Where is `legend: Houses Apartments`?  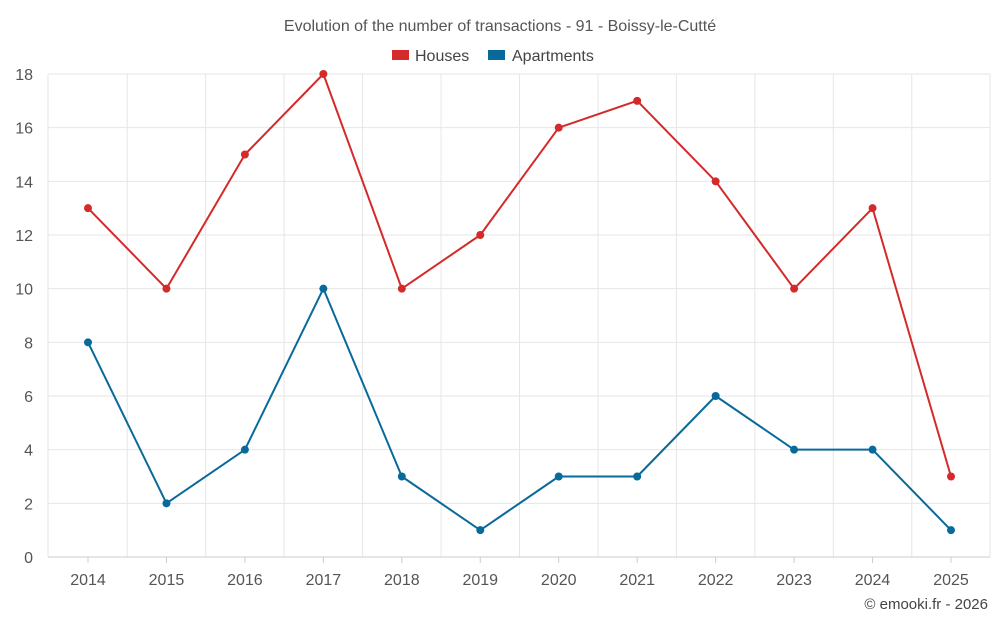
legend: Houses Apartments is located at coordinates (493, 56).